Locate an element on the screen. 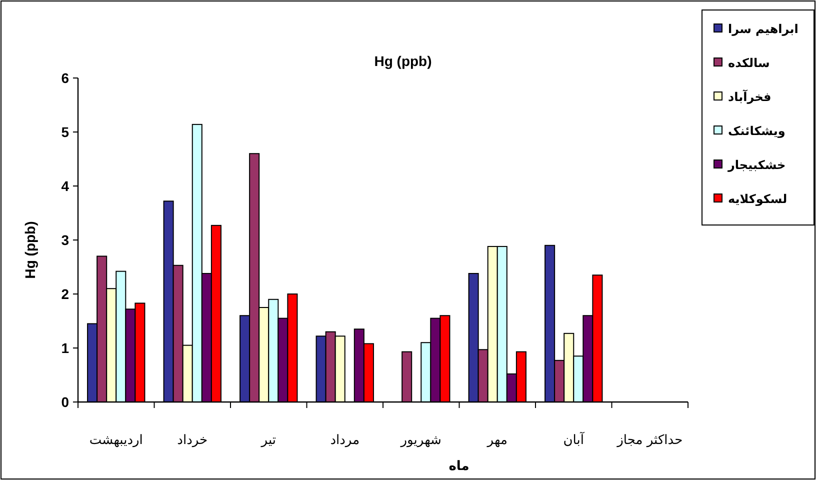 The width and height of the screenshot is (816, 480). x-tick-label: حداکثر مجاز is located at coordinates (649, 440).